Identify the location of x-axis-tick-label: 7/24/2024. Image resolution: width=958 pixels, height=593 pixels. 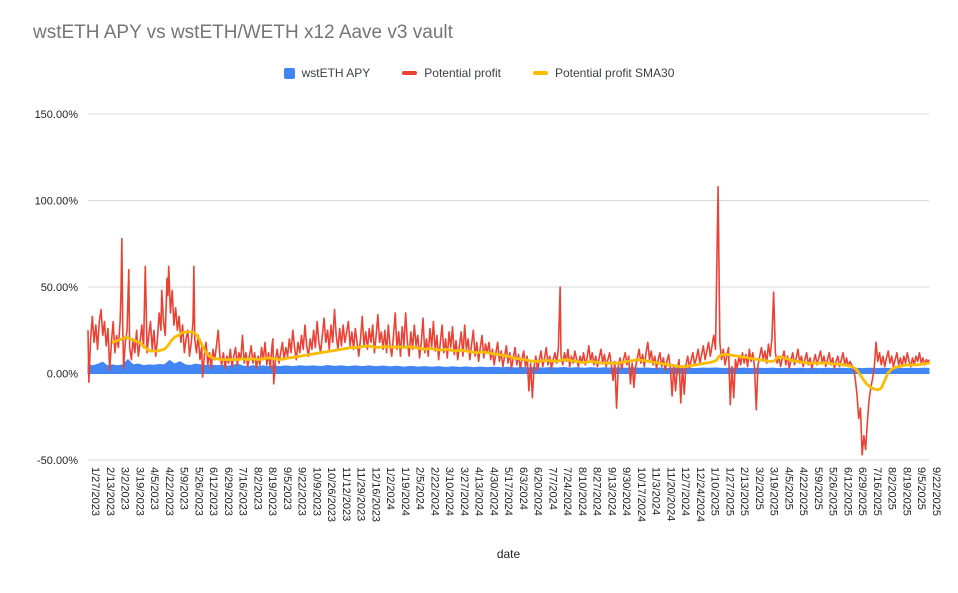
(567, 491).